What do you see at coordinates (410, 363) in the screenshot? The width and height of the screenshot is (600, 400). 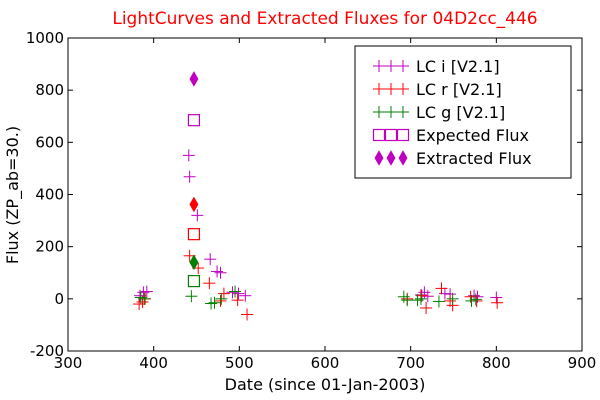 I see `x-tick-label: 700` at bounding box center [410, 363].